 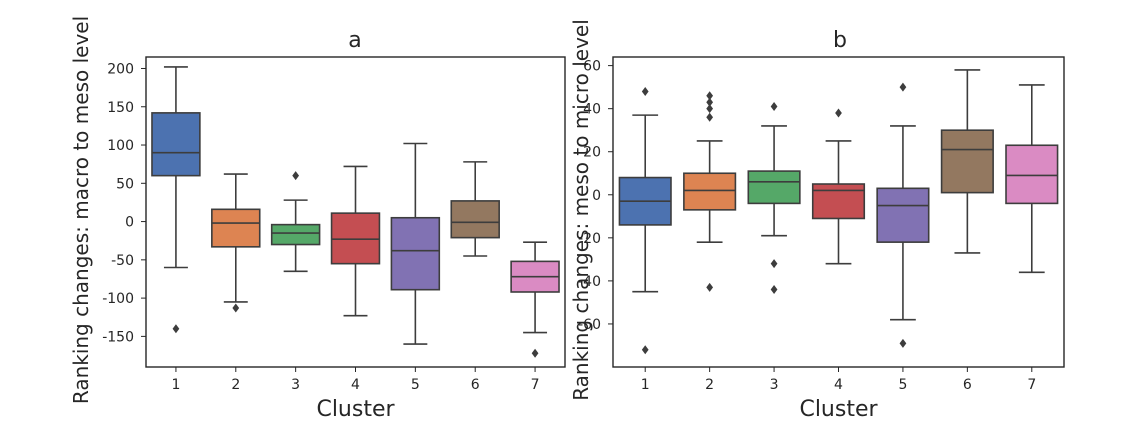 What do you see at coordinates (592, 153) in the screenshot?
I see `y-tick-label: 20` at bounding box center [592, 153].